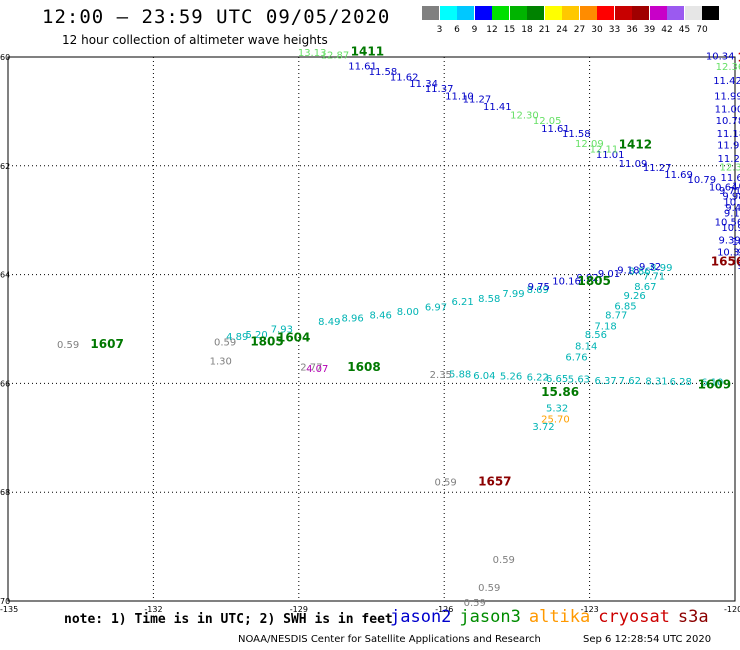  I want to click on lon-label: -123, so click(590, 609).